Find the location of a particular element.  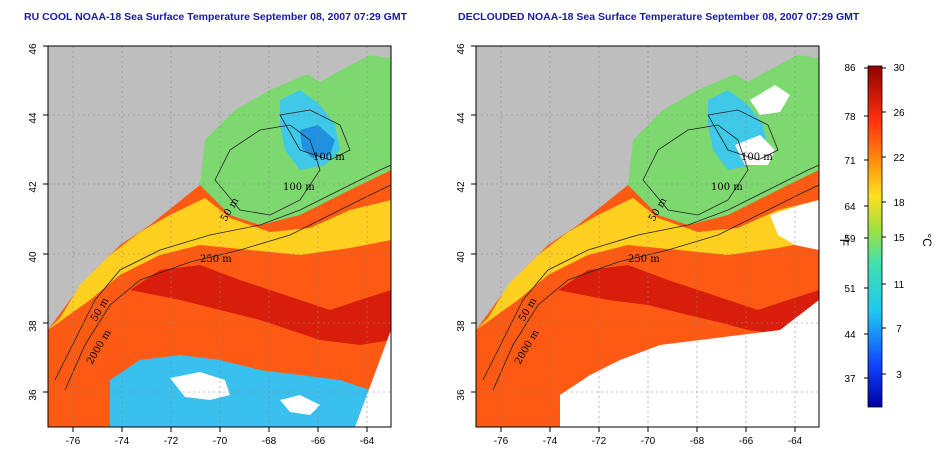

celsius-tick-label: 18 is located at coordinates (899, 203).